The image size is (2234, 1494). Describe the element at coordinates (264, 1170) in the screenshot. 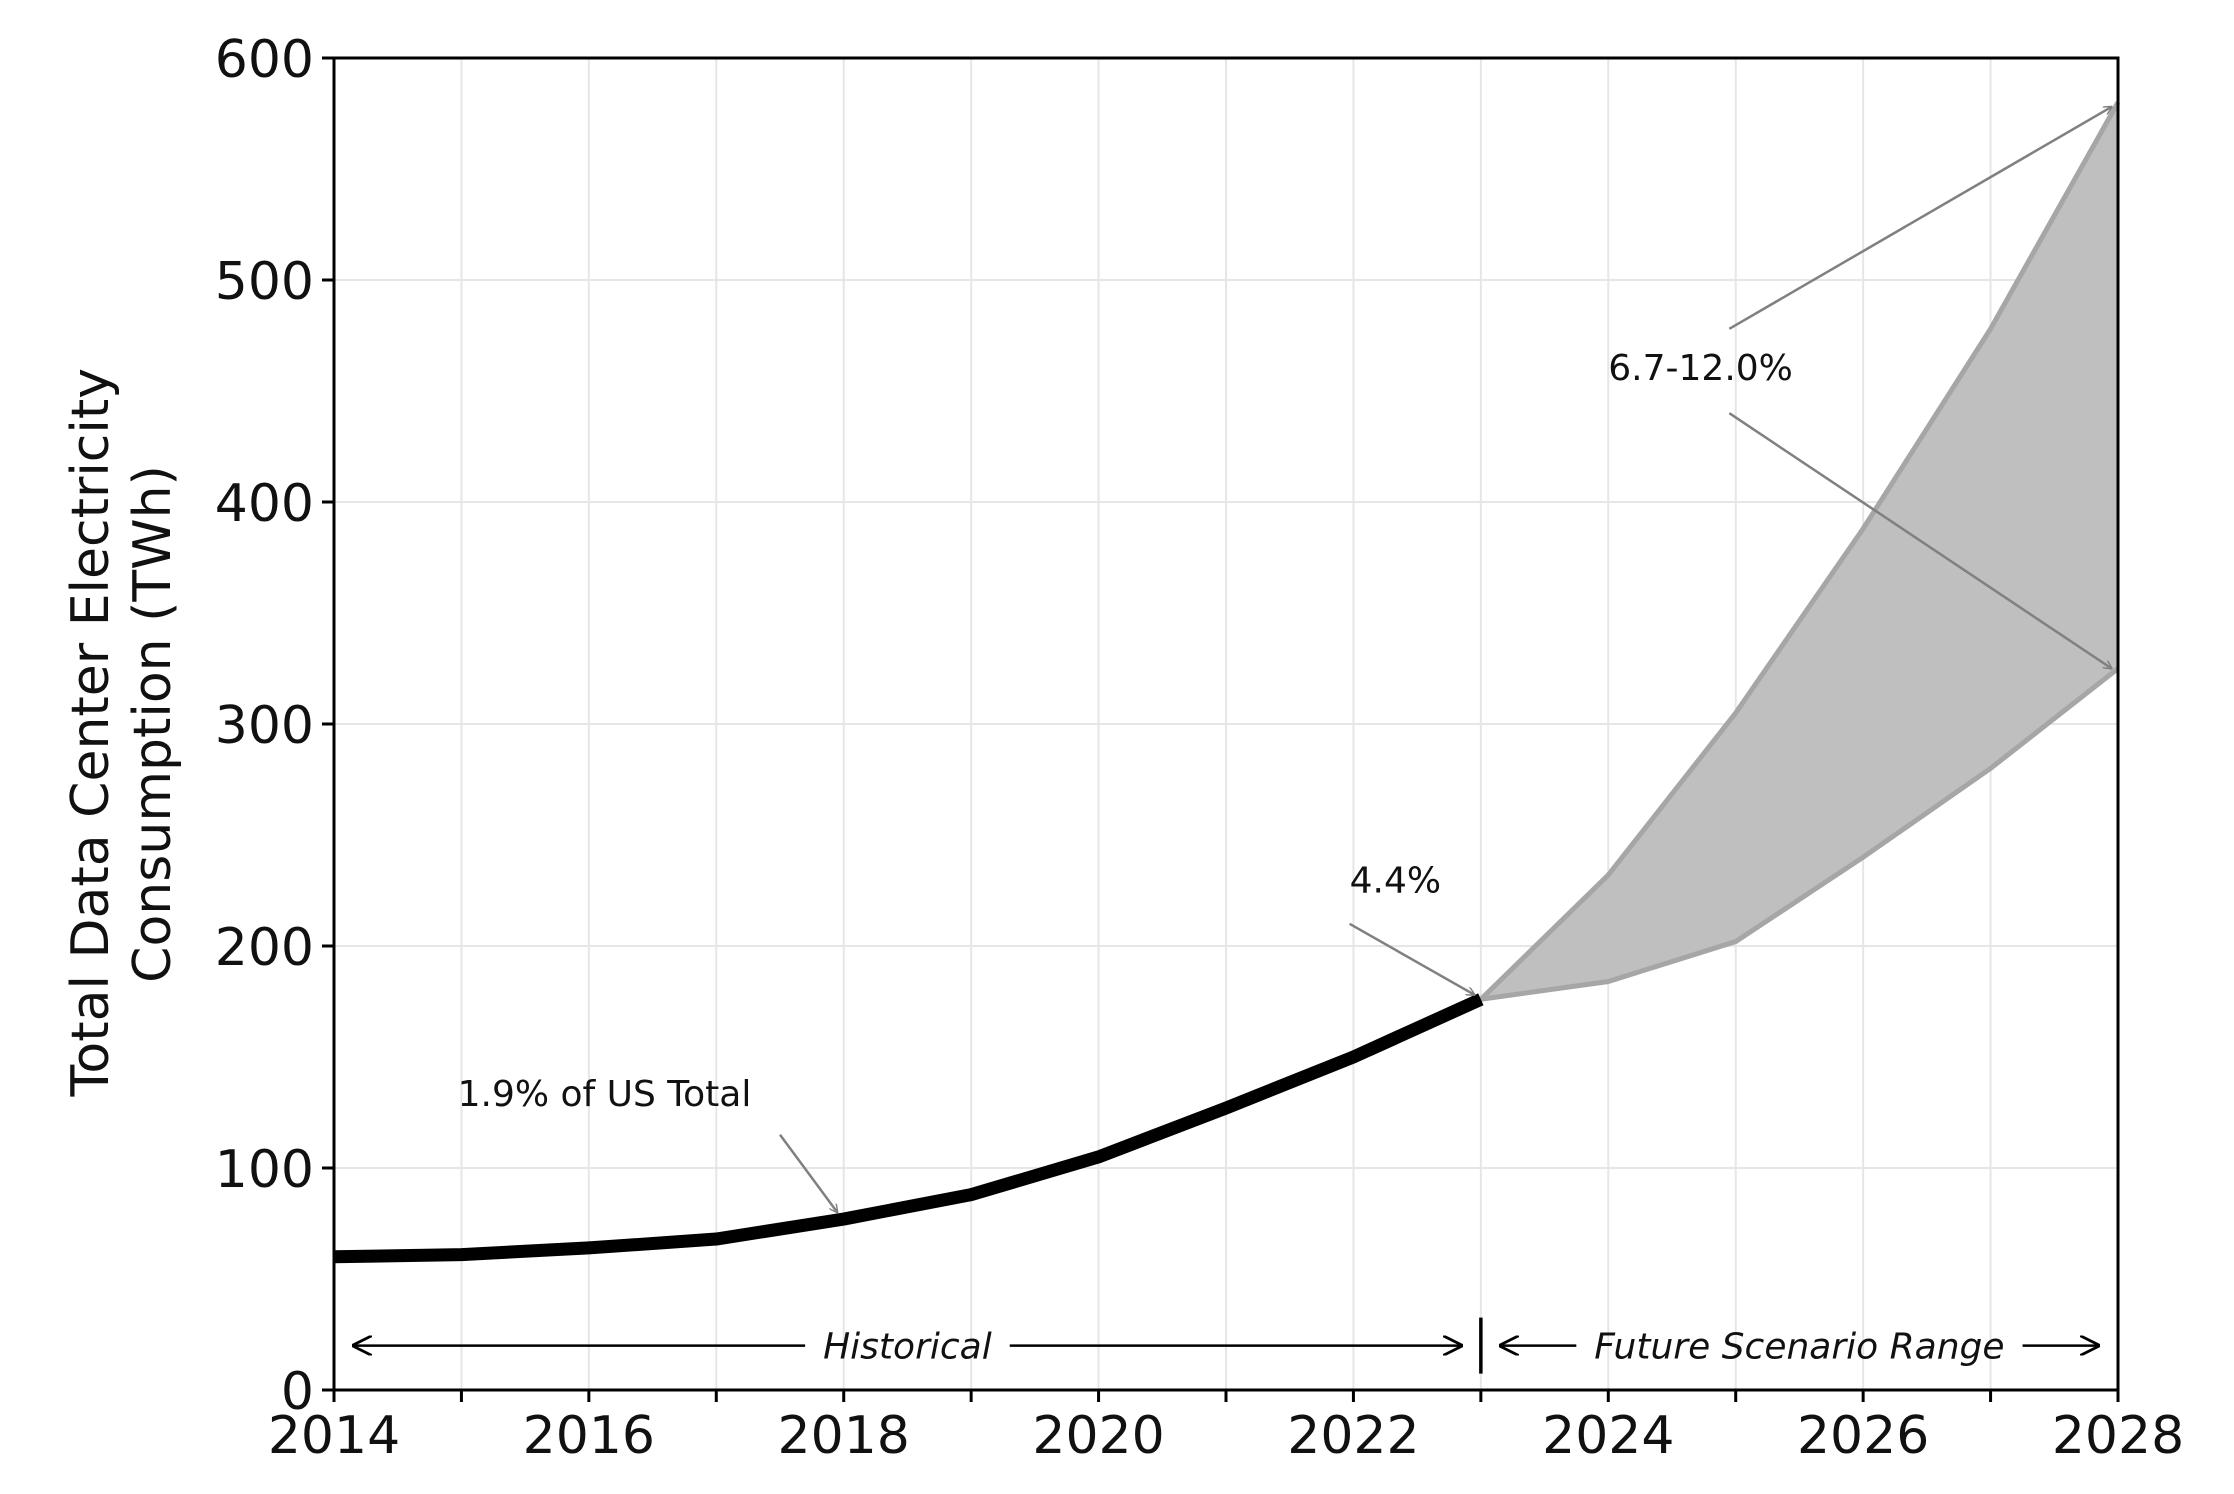

I see `y-tick-label: 100` at that location.